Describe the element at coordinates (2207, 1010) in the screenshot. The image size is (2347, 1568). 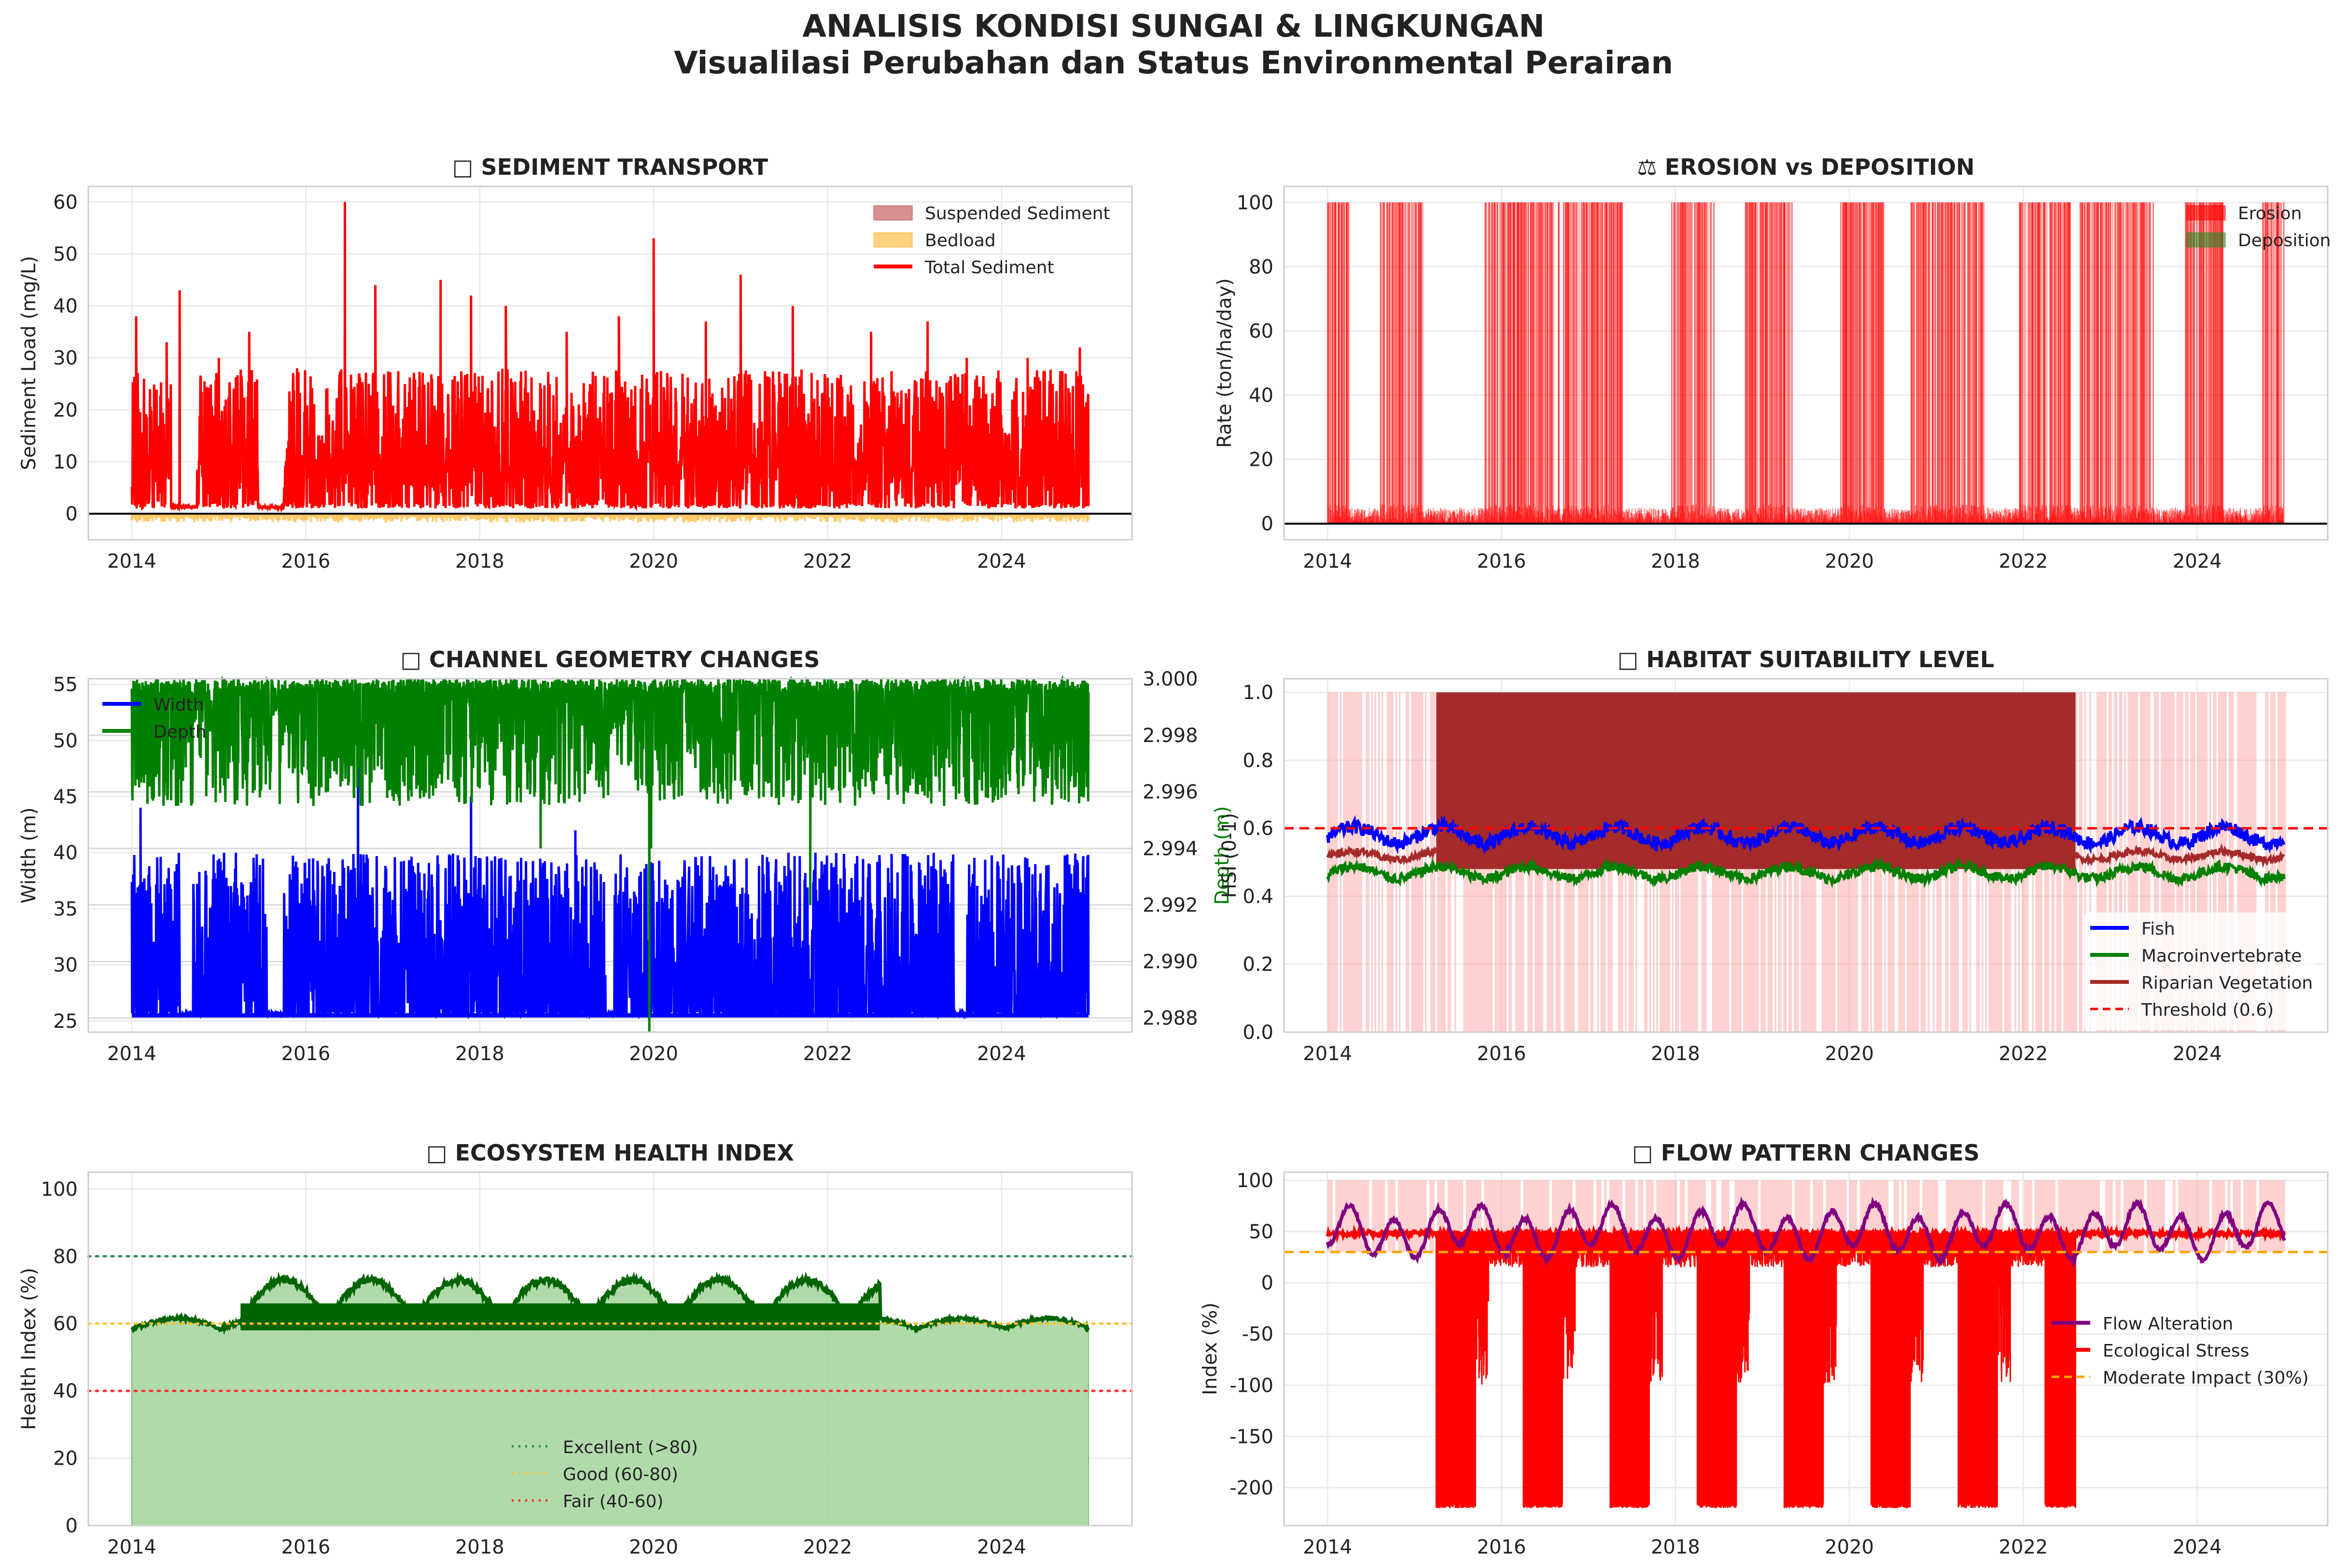
I see `legend-label: Threshold (0.6)` at that location.